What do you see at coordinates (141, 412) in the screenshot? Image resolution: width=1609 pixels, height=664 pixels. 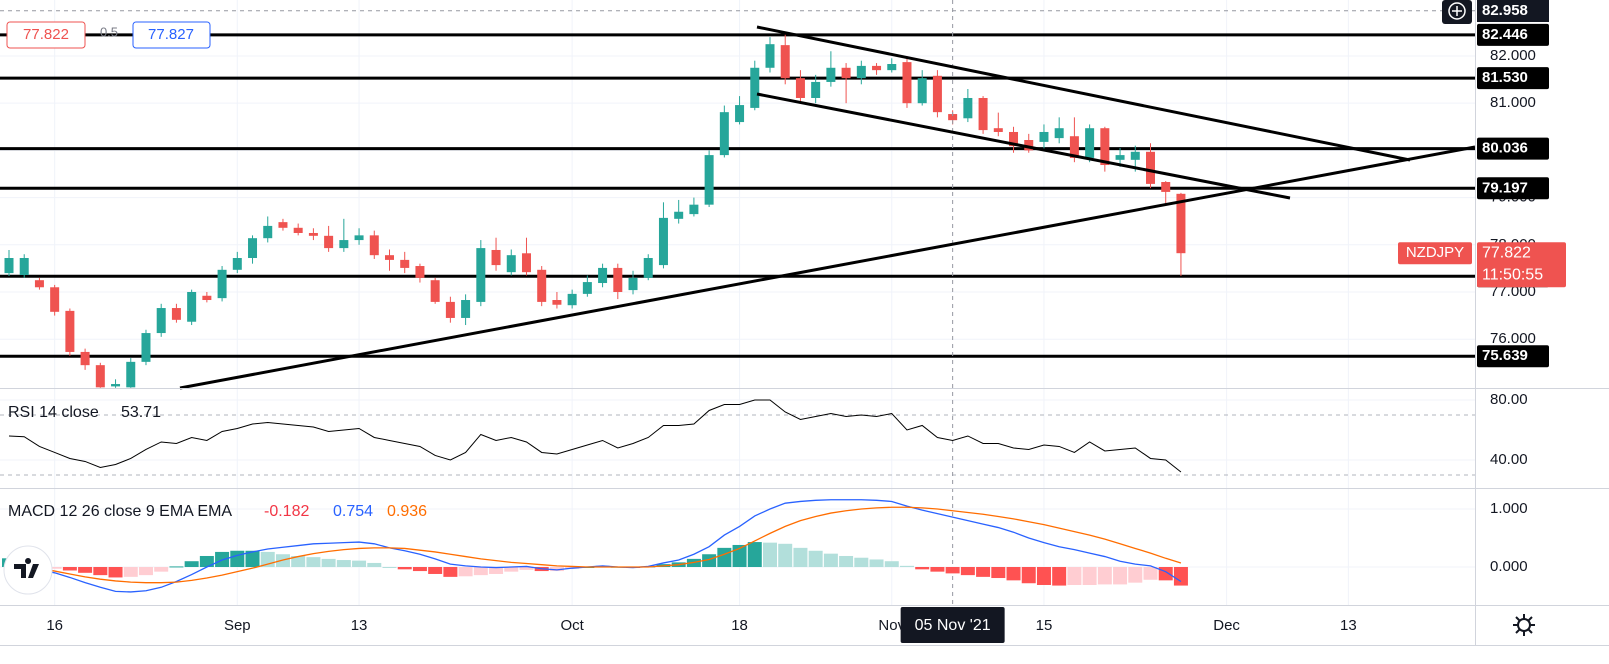 I see `rsi-value: 53.71` at bounding box center [141, 412].